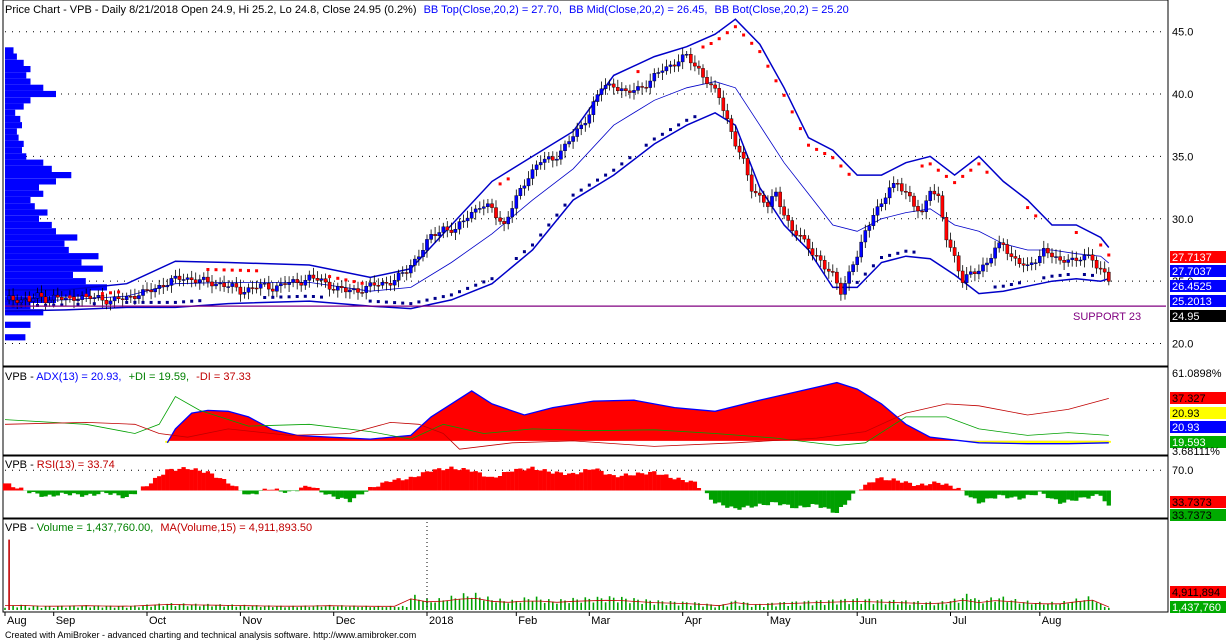 Image resolution: width=1228 pixels, height=641 pixels. I want to click on bb-top-label: BB Top(Close,20,2) = 27.70,, so click(493, 10).